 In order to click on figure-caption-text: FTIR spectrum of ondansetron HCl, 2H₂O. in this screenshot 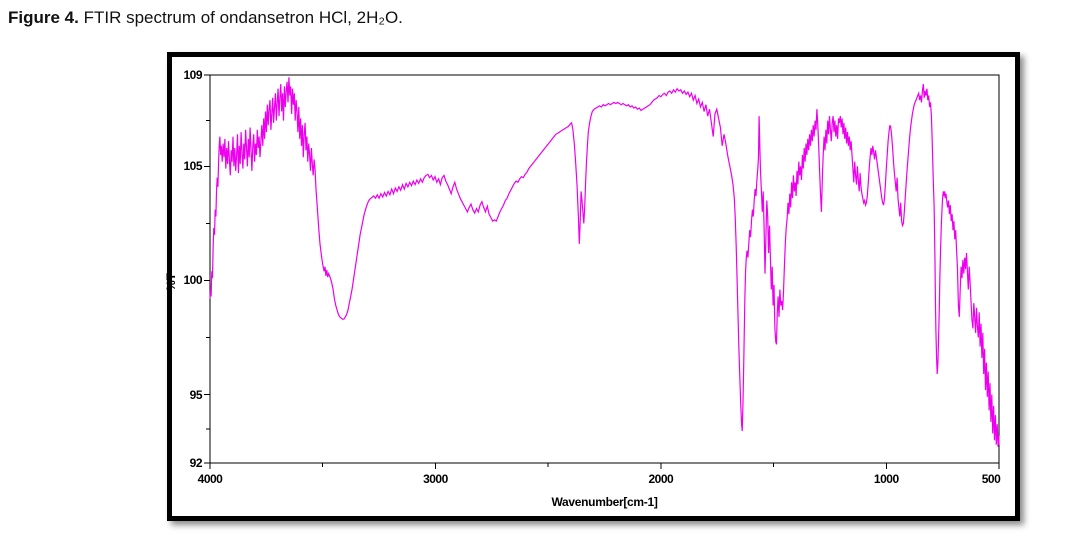, I will do `click(240, 17)`.